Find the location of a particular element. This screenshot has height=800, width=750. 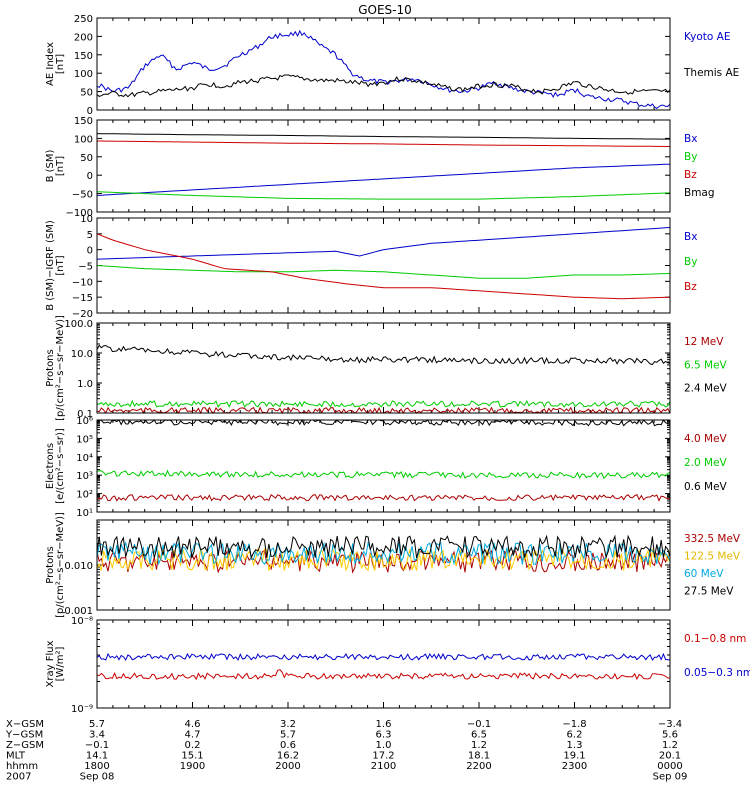

ephemeris-value: 2100 is located at coordinates (383, 766).